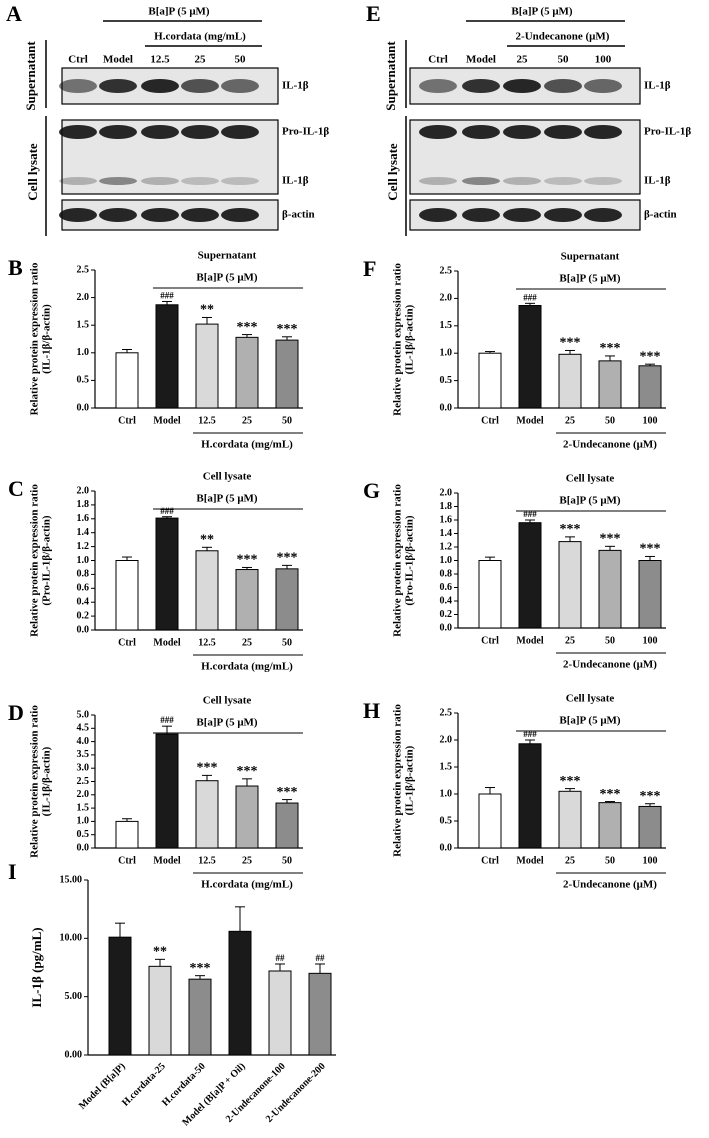  Describe the element at coordinates (207, 642) in the screenshot. I see `x-tick-label: 12.5` at that location.